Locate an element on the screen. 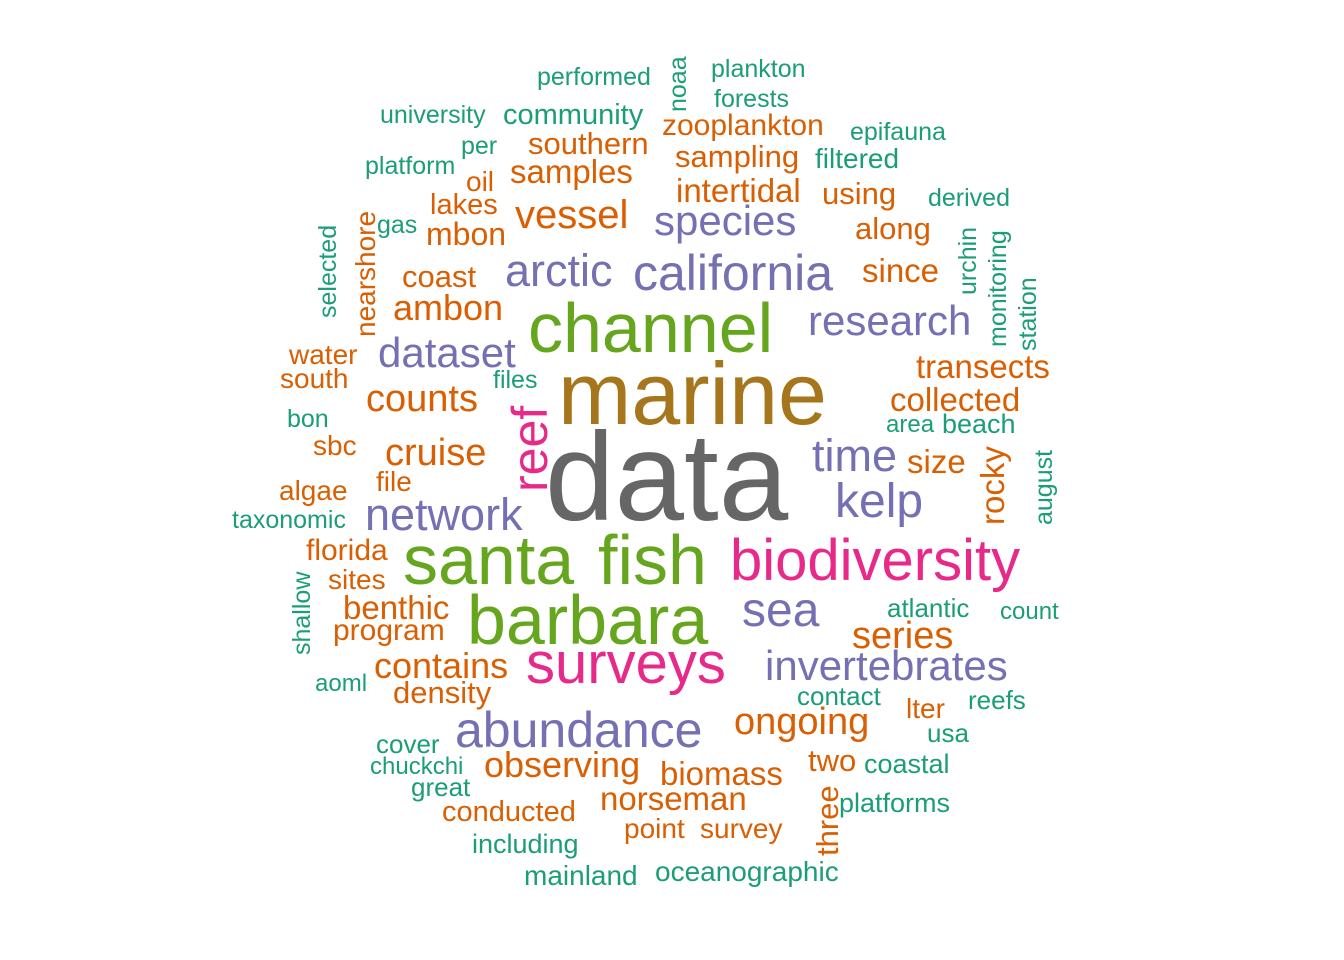 Image resolution: width=1344 pixels, height=960 pixels. word-files: files is located at coordinates (515, 380).